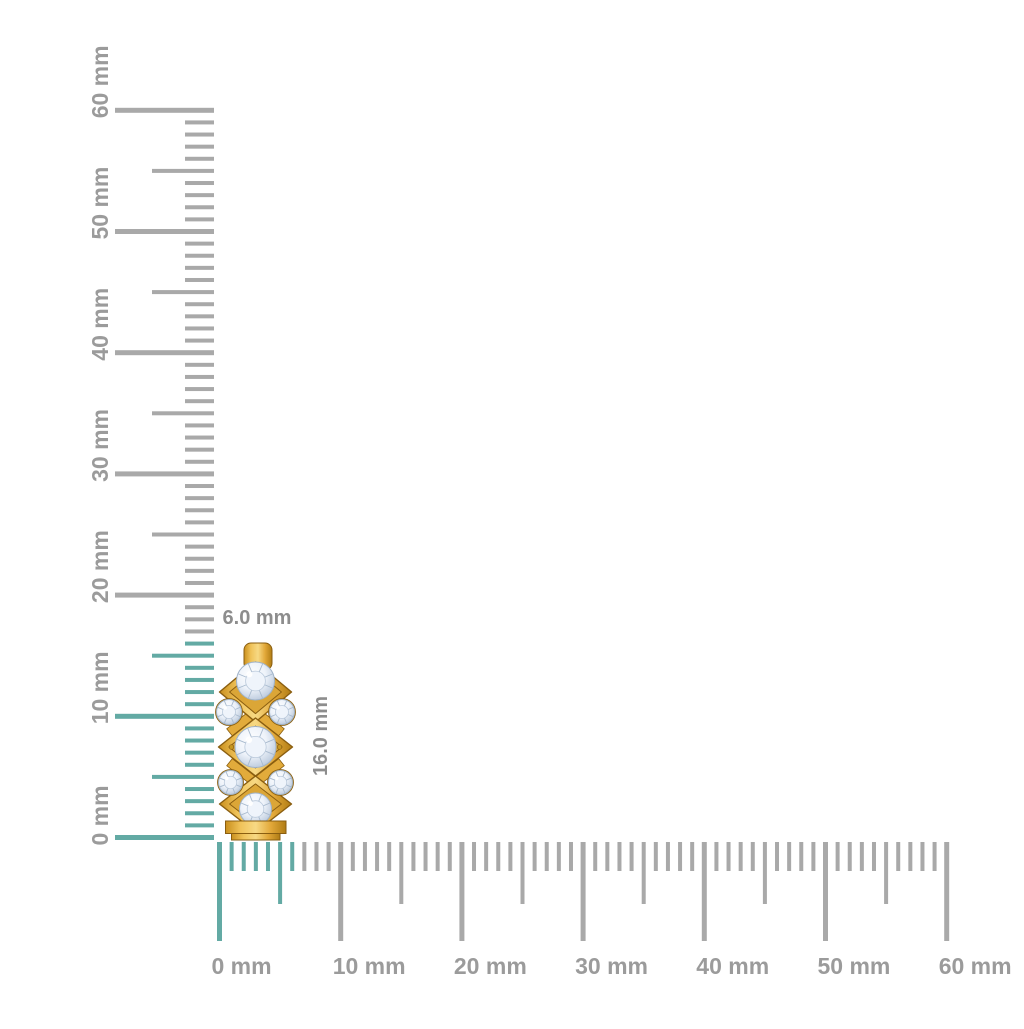 The height and width of the screenshot is (1029, 1024). What do you see at coordinates (199, 340) in the screenshot?
I see `v-tick-41mm` at bounding box center [199, 340].